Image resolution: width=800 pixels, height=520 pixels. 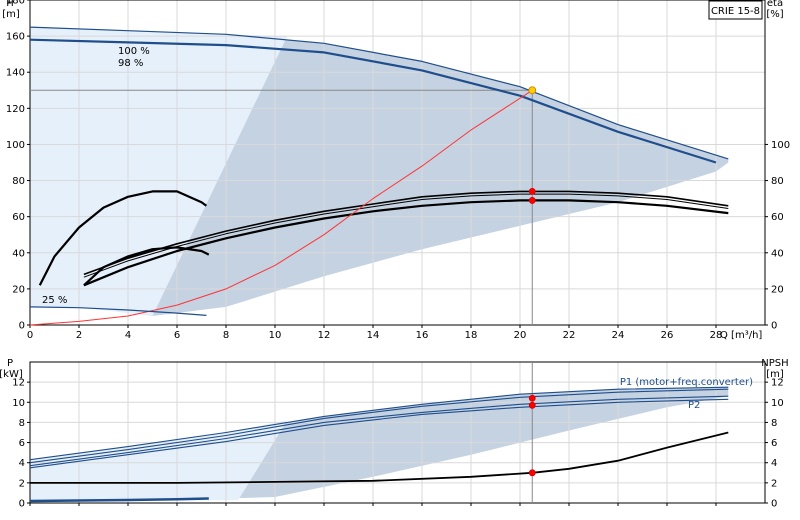 What do you see at coordinates (146, 266) in the screenshot?
I see `series-line-eta-25-b` at bounding box center [146, 266].